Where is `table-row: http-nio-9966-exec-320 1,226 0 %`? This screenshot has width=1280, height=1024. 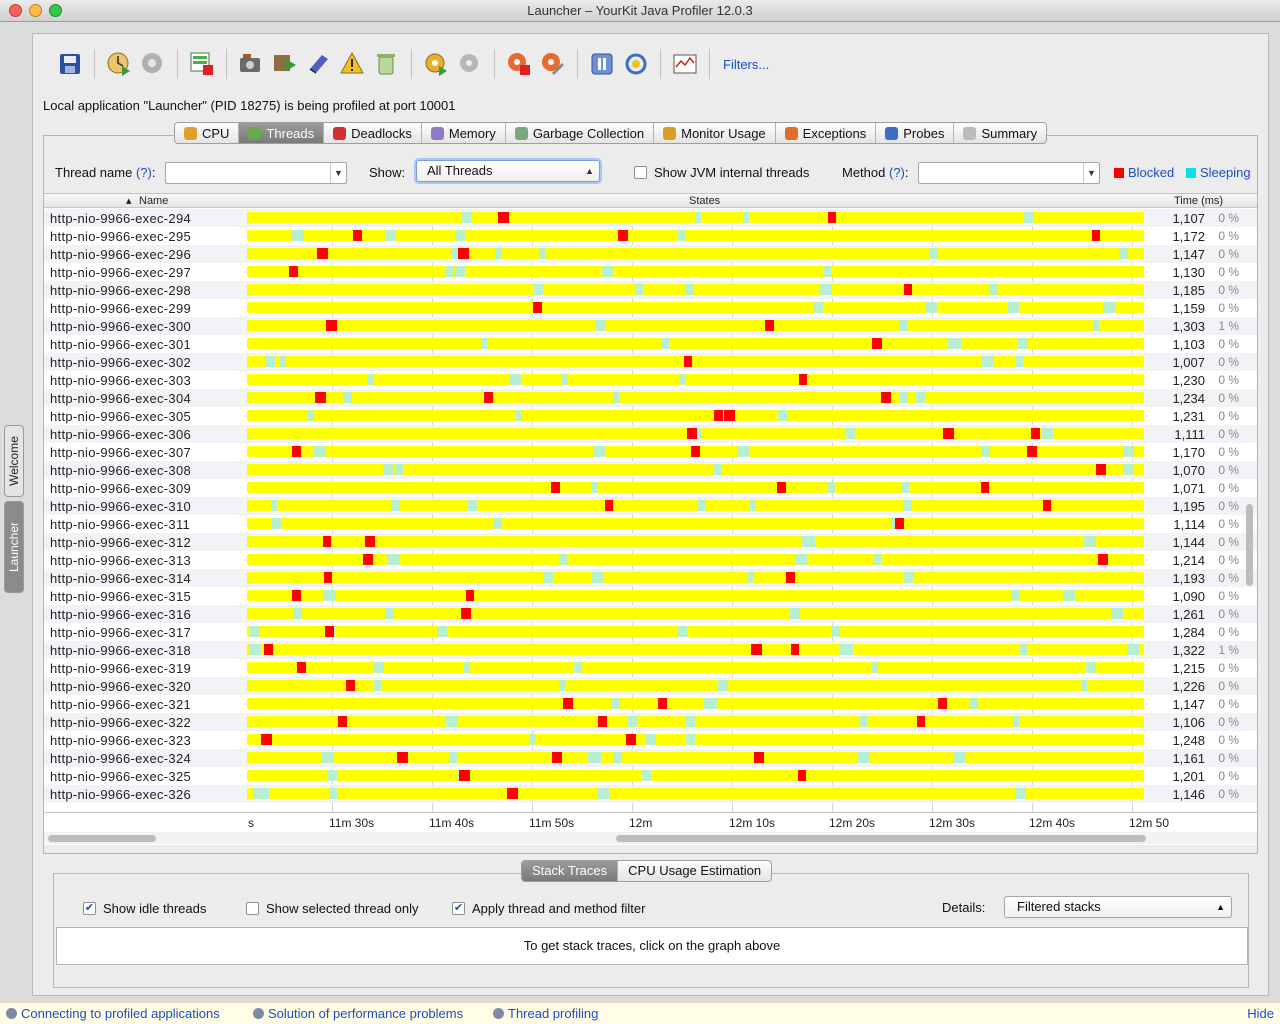 table-row: http-nio-9966-exec-320 1,226 0 % is located at coordinates (650, 686).